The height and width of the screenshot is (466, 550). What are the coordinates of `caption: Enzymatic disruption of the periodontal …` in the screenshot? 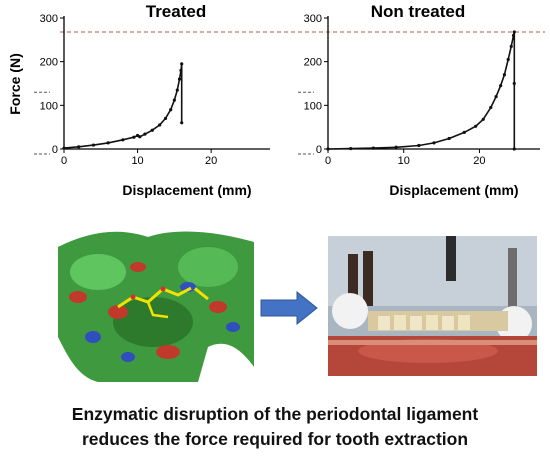 It's located at (275, 427).